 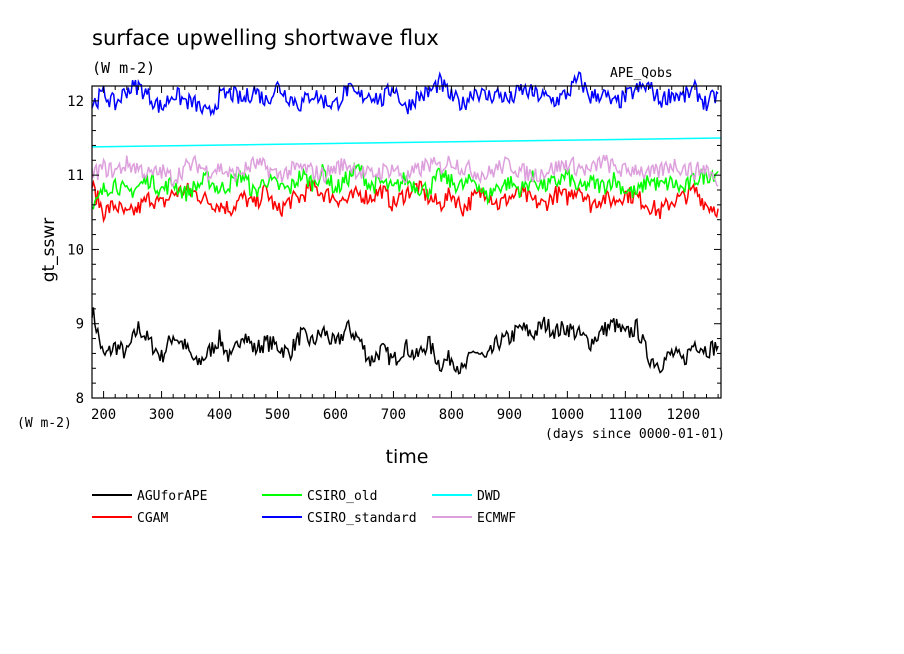 I want to click on y-tick-label: 11, so click(x=75, y=176).